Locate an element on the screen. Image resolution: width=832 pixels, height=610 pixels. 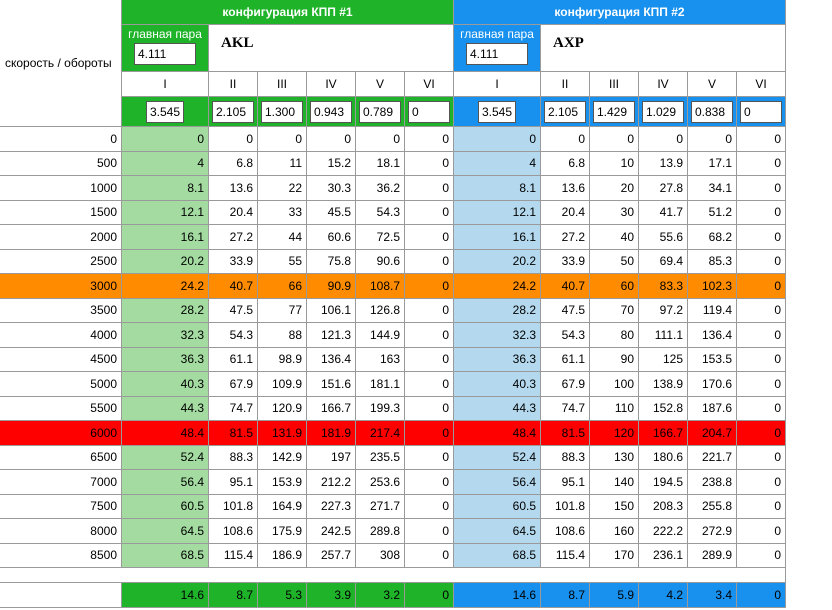
speed-cell: 13.6 is located at coordinates (233, 188).